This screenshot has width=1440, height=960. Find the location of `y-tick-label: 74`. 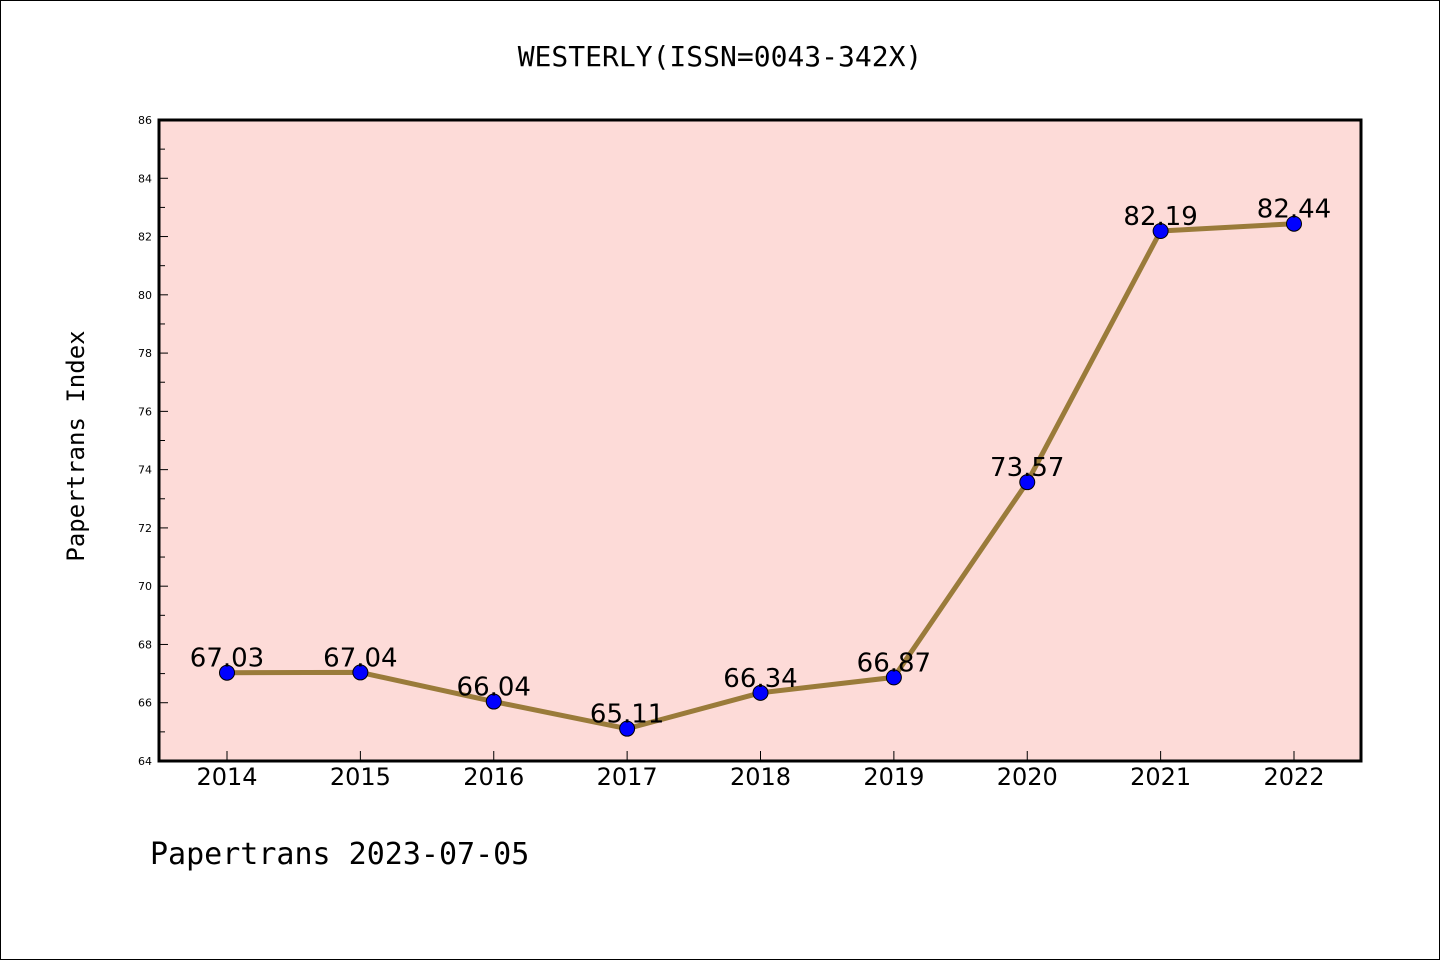

y-tick-label: 74 is located at coordinates (145, 470).